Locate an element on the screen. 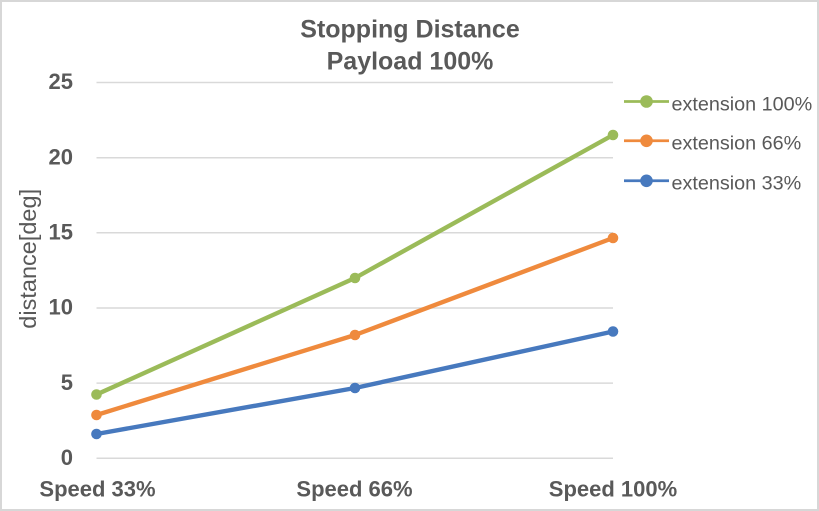 This screenshot has height=511, width=819. svg-text: Speed 100% is located at coordinates (613, 489).